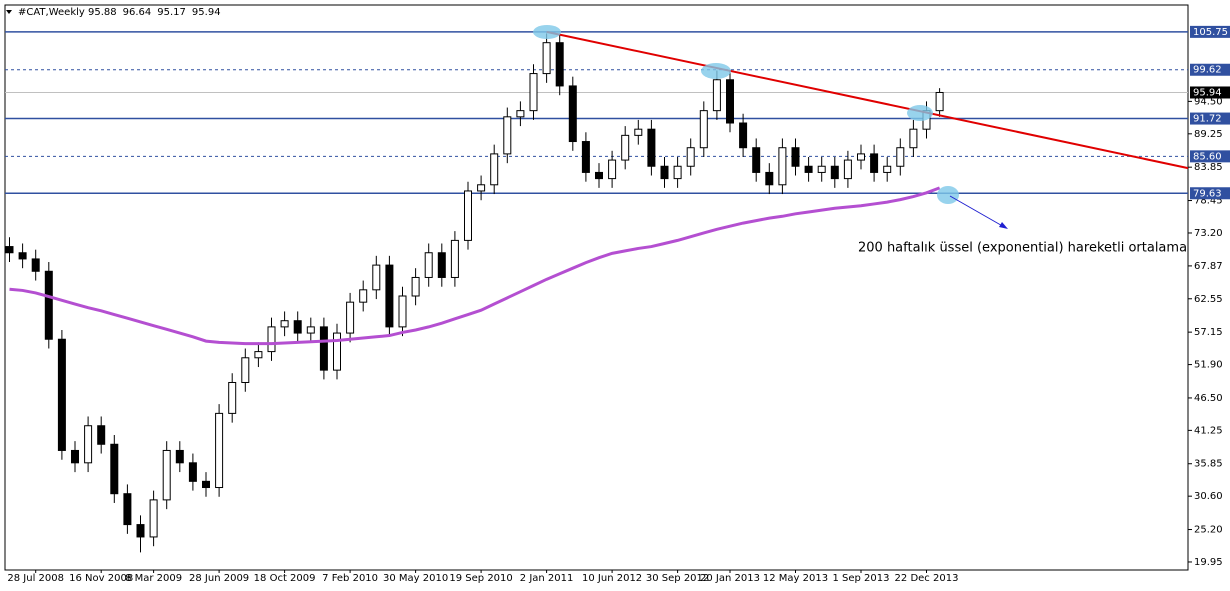 The width and height of the screenshot is (1230, 591). What do you see at coordinates (9, 12) in the screenshot?
I see `menu-arrow` at bounding box center [9, 12].